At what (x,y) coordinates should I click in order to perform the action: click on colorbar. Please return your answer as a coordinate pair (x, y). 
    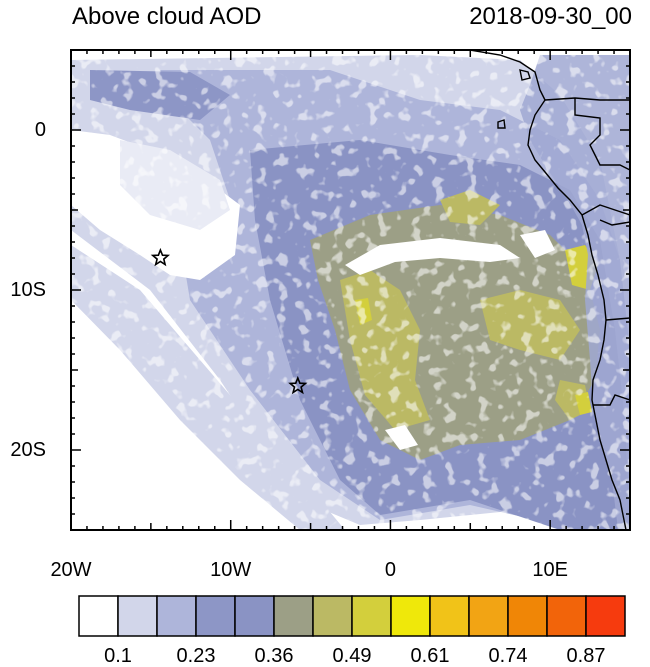
    Looking at the image, I should click on (352, 616).